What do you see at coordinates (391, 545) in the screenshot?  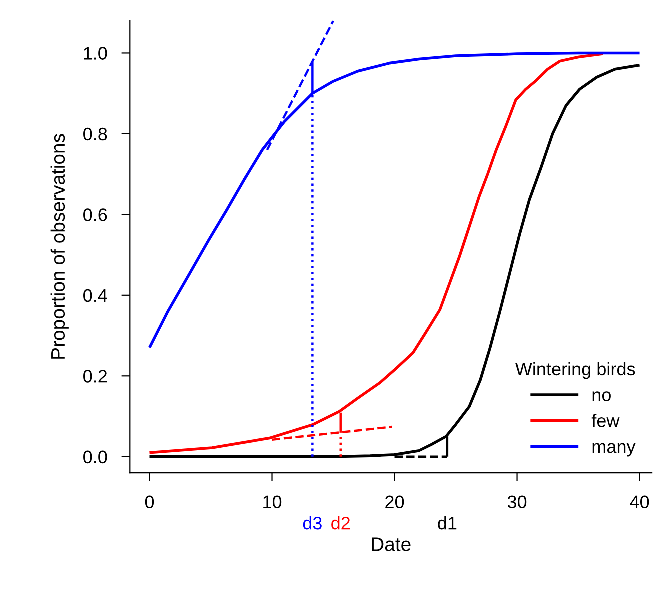 I see `x-axis-title: Date` at bounding box center [391, 545].